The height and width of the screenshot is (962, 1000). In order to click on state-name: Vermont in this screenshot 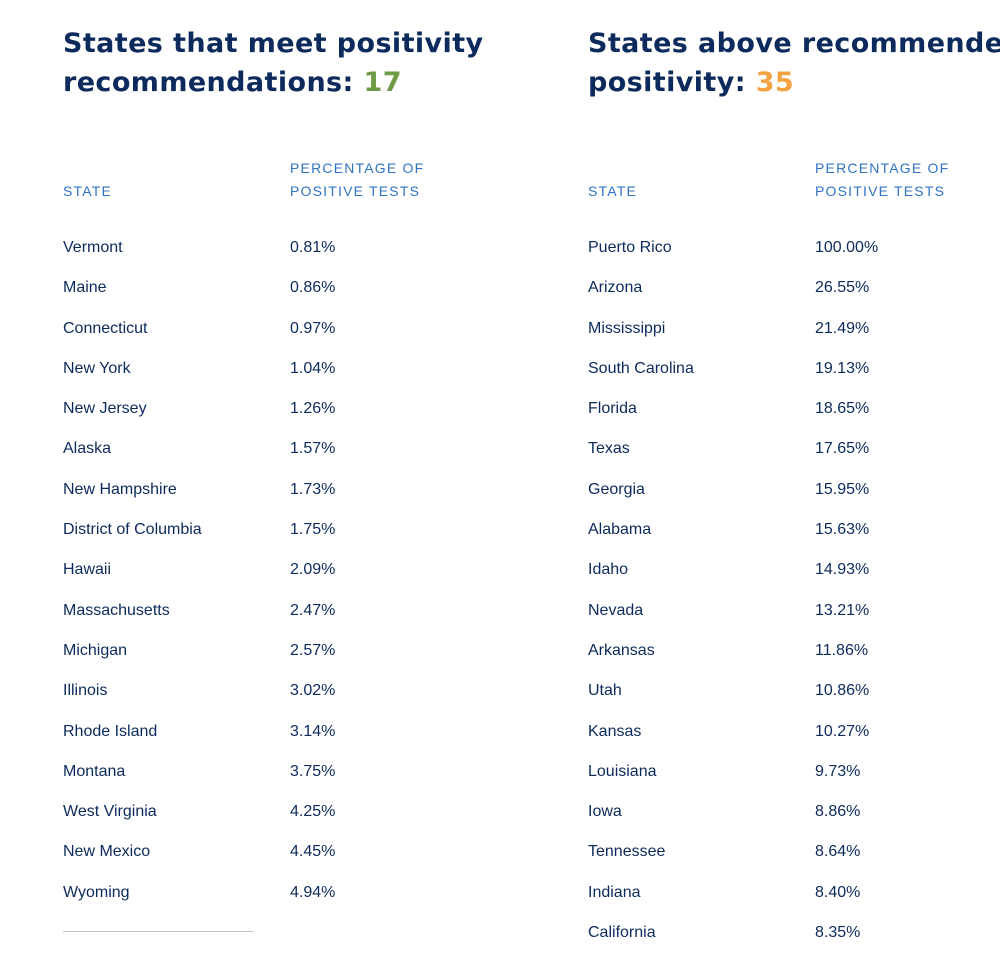, I will do `click(93, 247)`.